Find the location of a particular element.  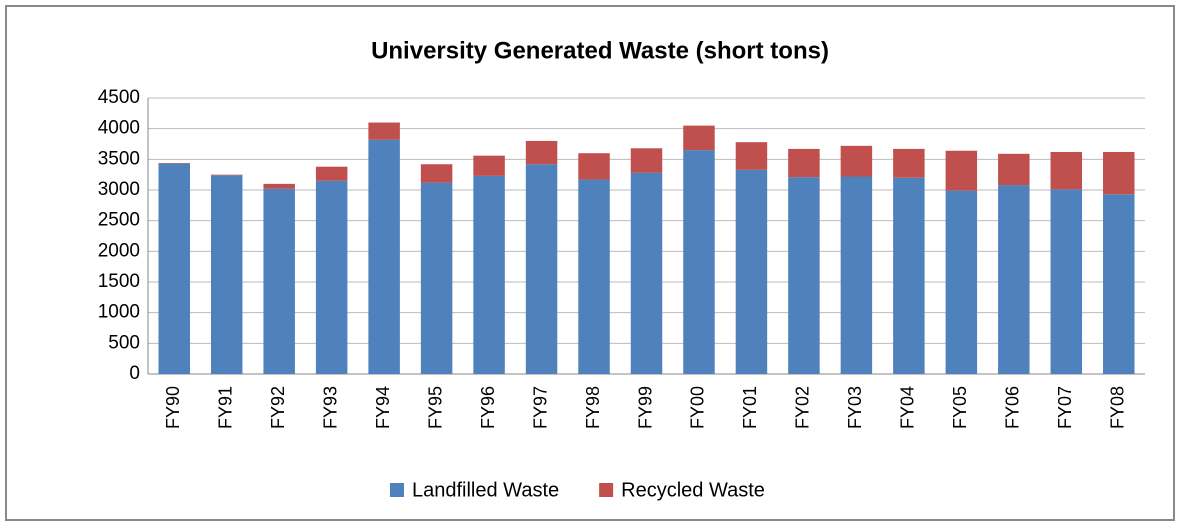

x-tick-label: FY08 is located at coordinates (1118, 407).